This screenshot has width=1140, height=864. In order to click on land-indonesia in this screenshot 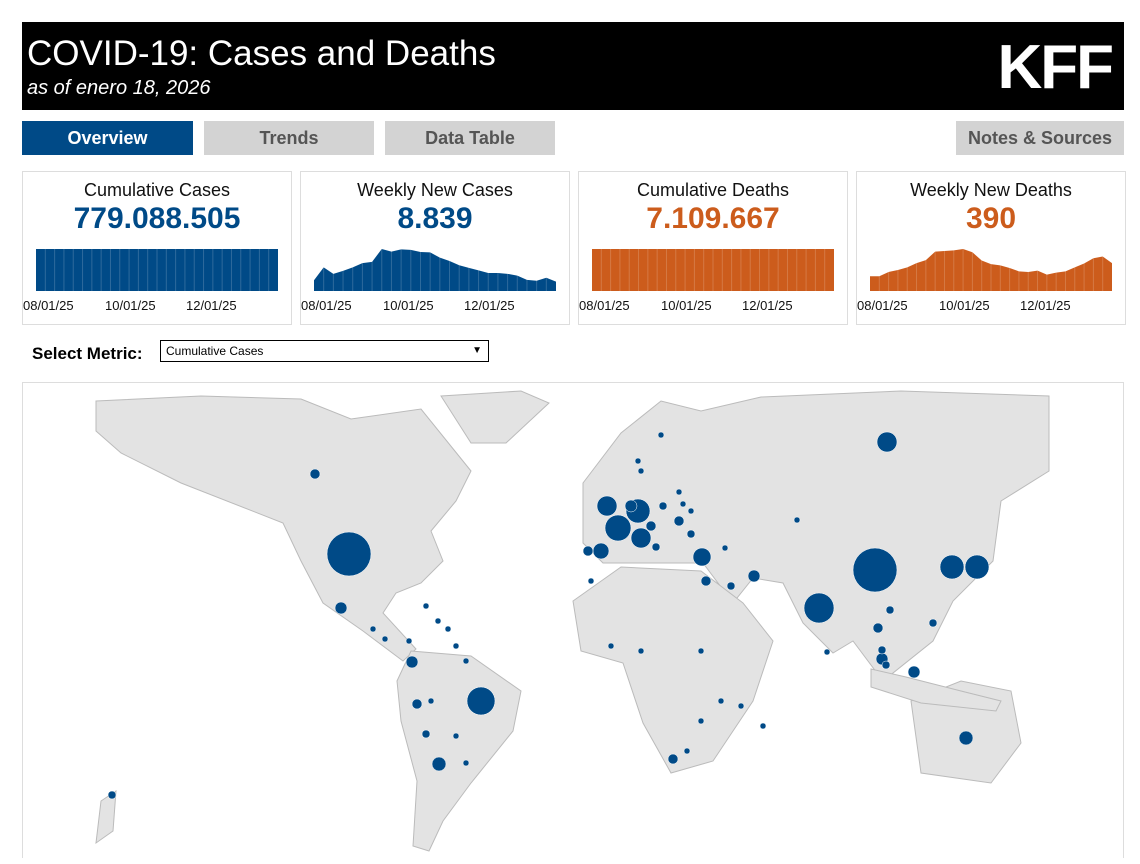, I will do `click(936, 690)`.